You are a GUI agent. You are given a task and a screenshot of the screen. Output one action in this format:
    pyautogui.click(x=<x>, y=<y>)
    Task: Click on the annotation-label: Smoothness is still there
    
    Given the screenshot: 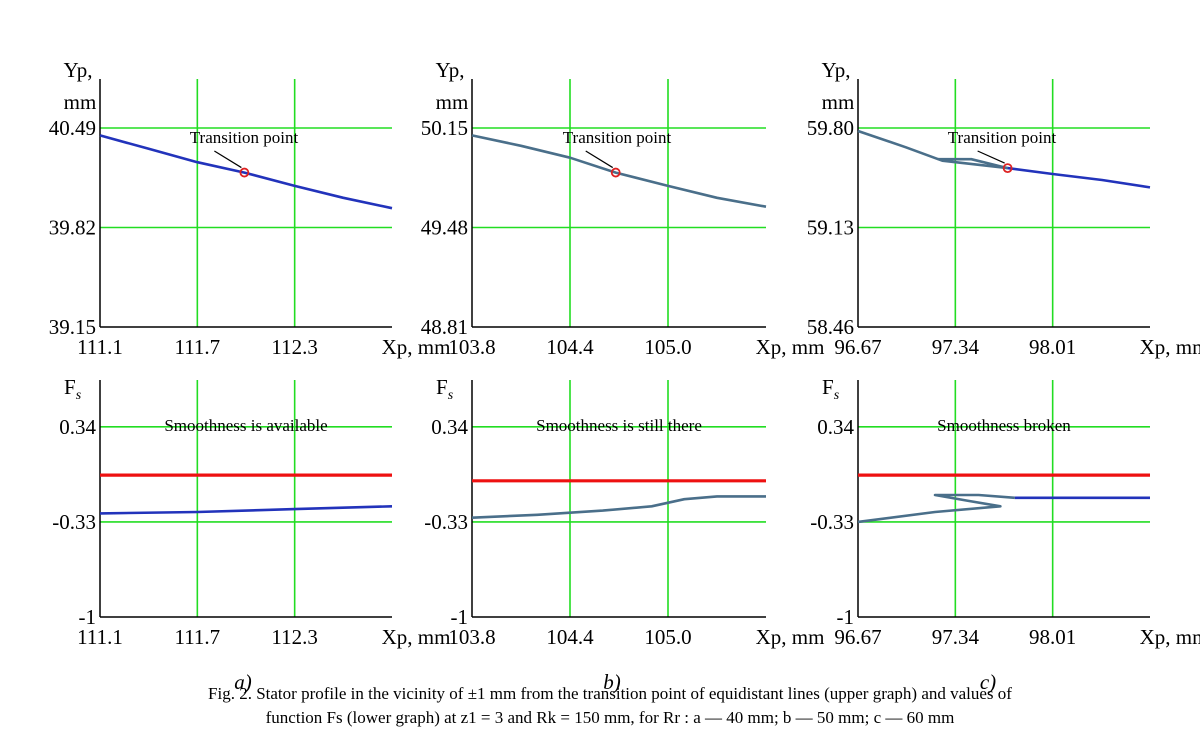 What is the action you would take?
    pyautogui.click(x=619, y=425)
    